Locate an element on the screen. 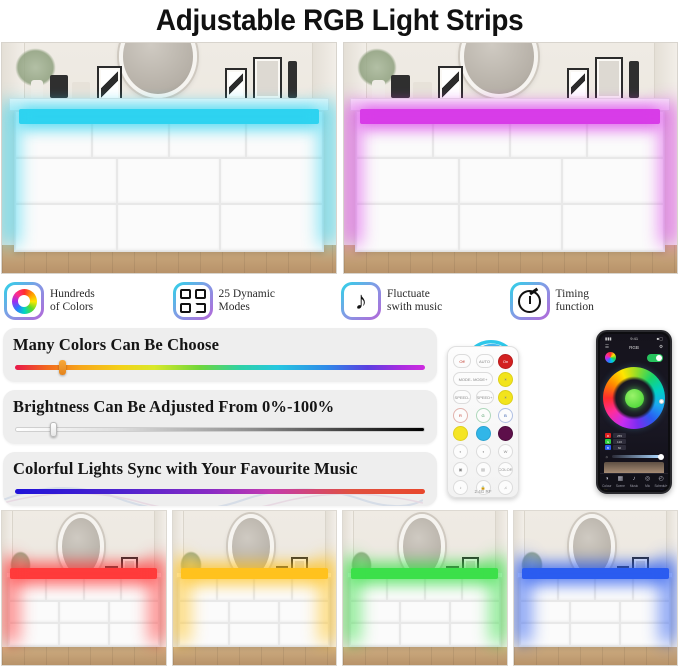  thumb-yellow is located at coordinates (254, 588).